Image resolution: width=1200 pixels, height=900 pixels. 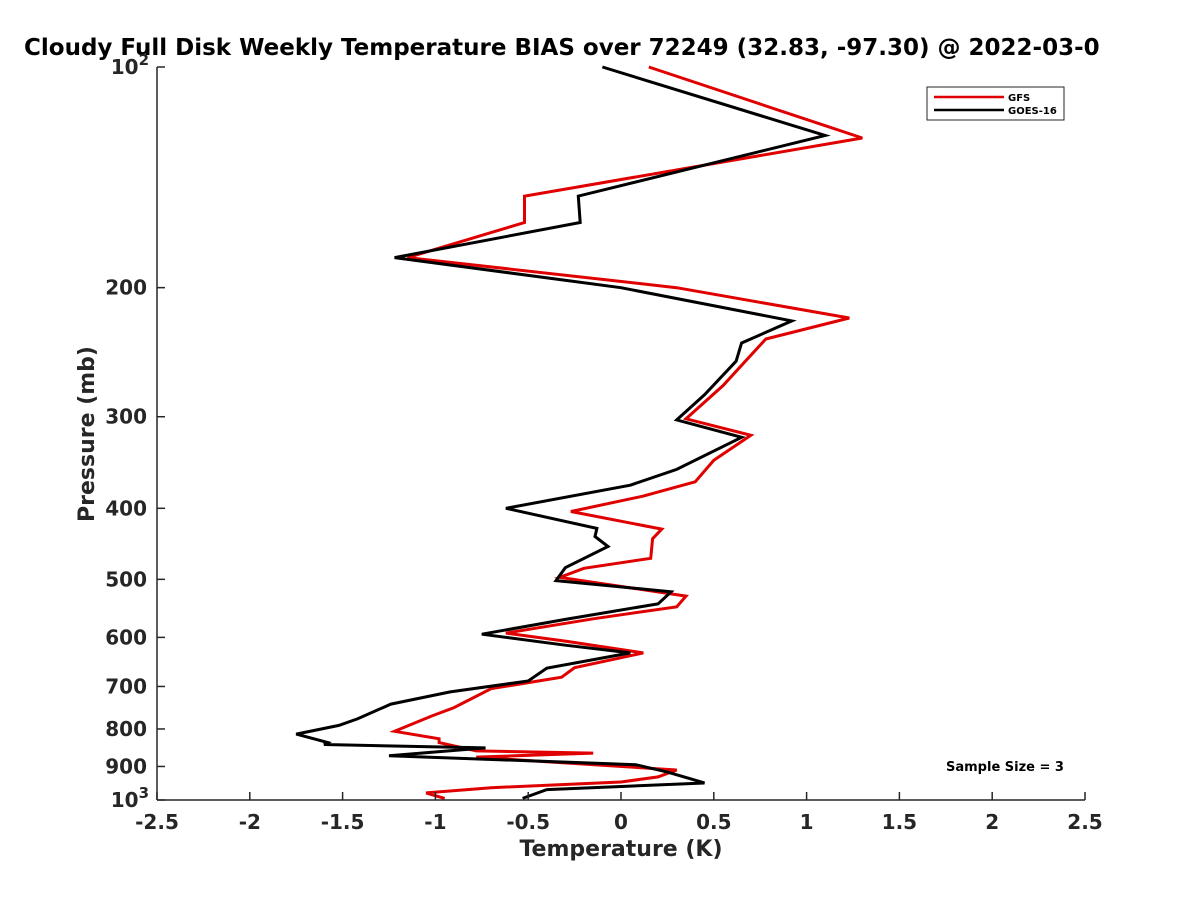 I want to click on sample-size-annotation: Sample Size = 3, so click(x=1005, y=767).